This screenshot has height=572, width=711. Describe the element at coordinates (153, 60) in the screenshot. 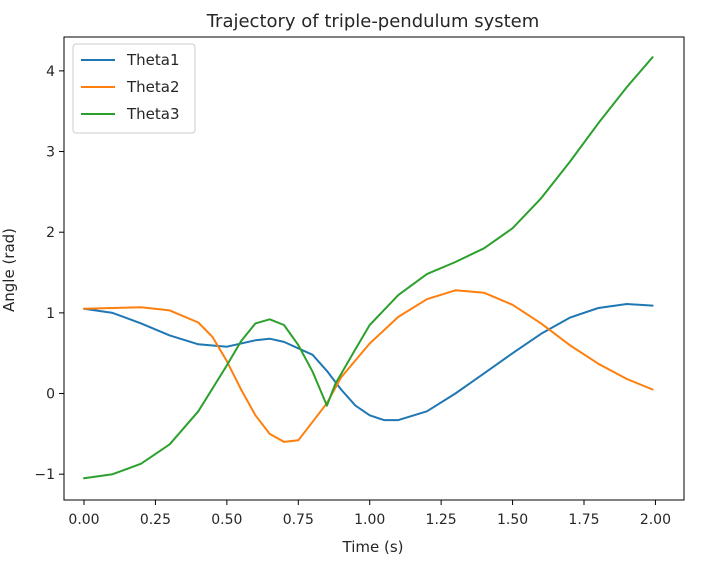

I see `legend-label-theta1: Theta1` at that location.